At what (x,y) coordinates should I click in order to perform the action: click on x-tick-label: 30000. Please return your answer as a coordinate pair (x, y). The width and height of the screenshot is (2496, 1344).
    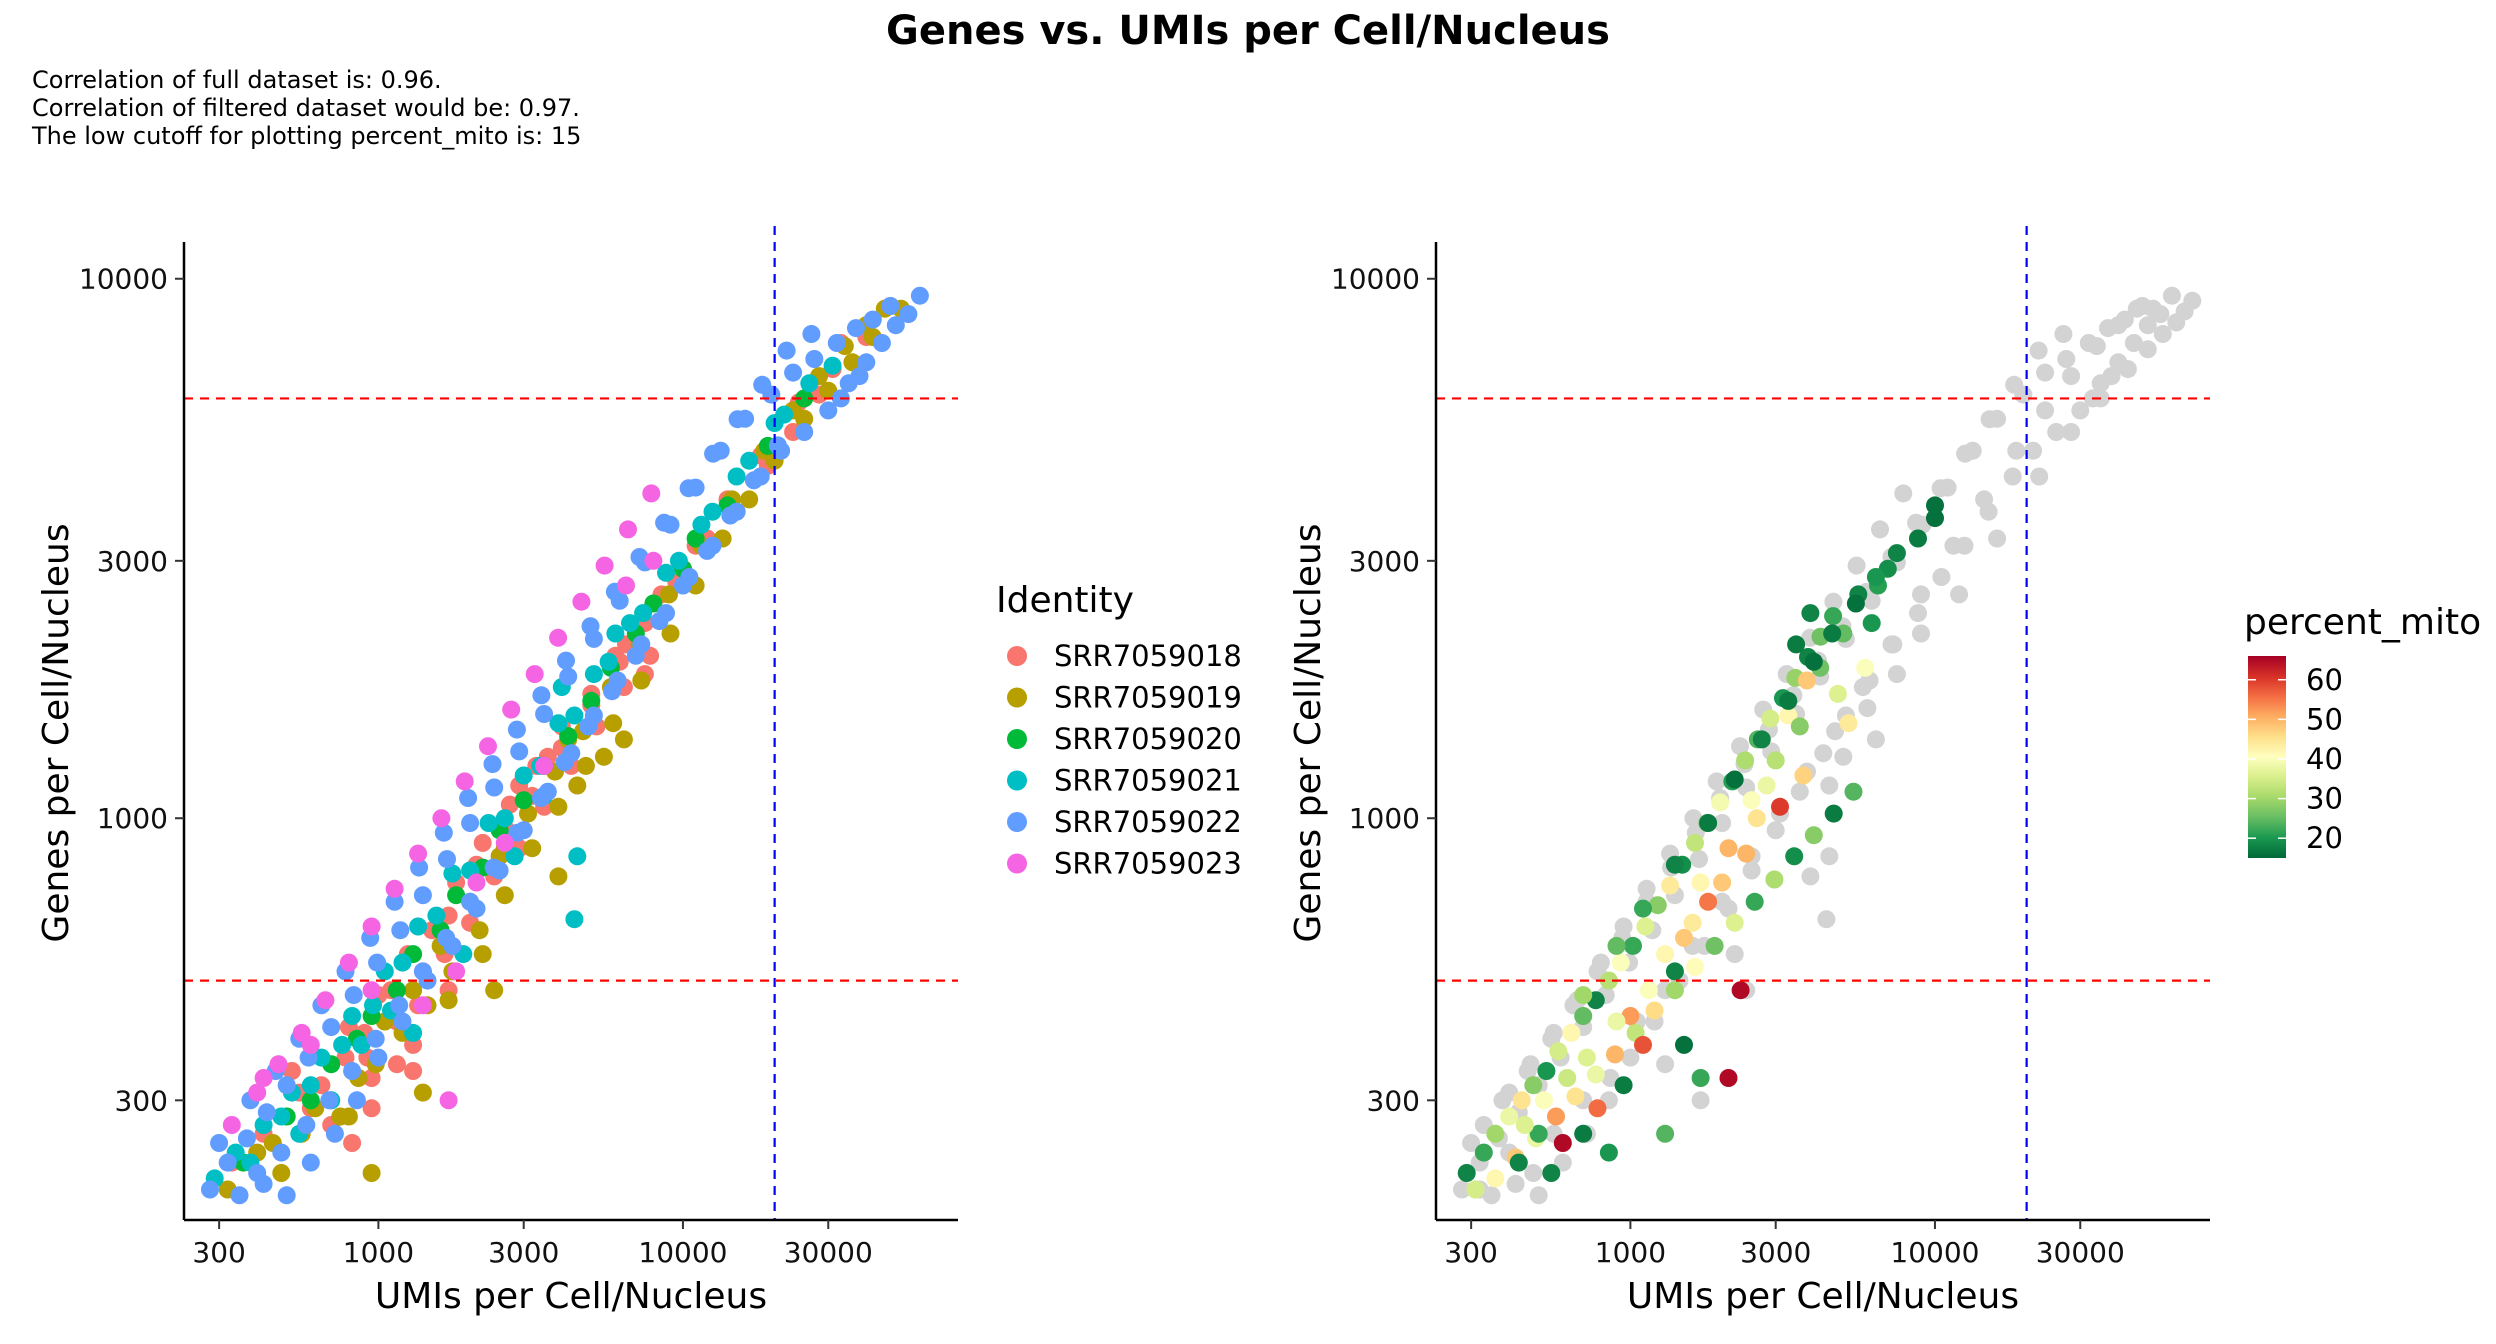
    Looking at the image, I should click on (2080, 1252).